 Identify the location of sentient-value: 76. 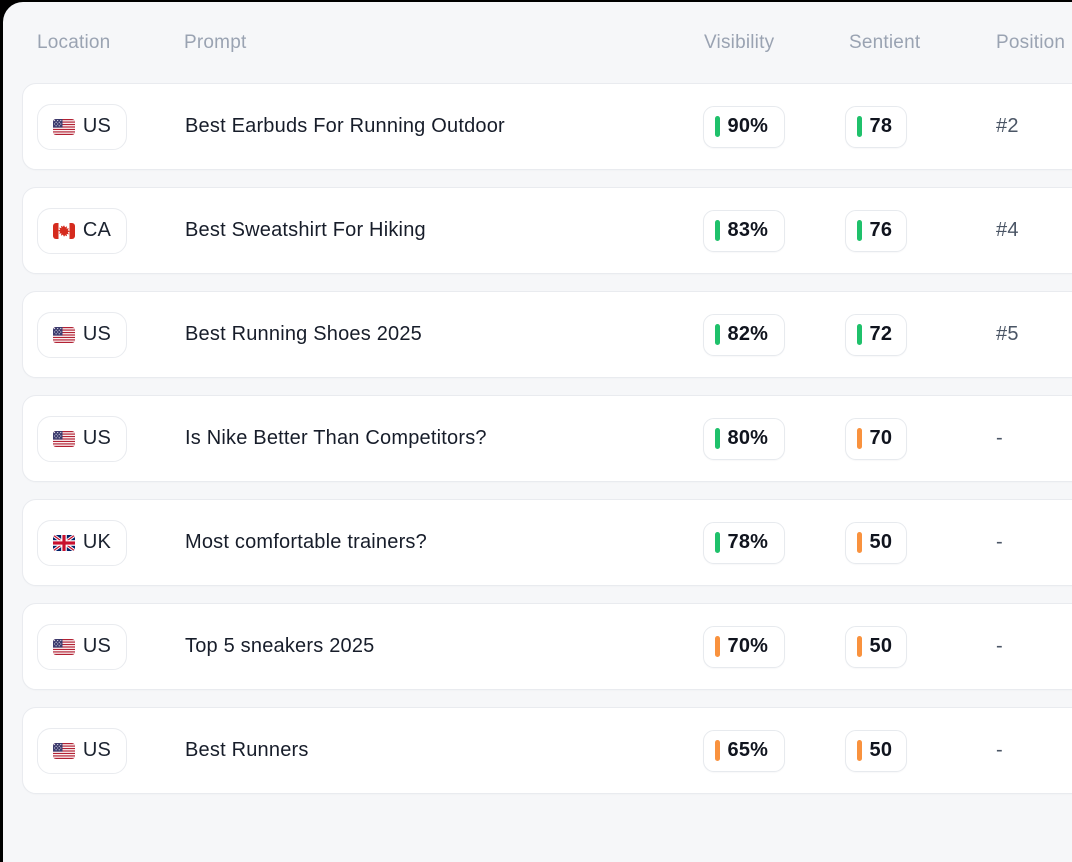
(881, 230).